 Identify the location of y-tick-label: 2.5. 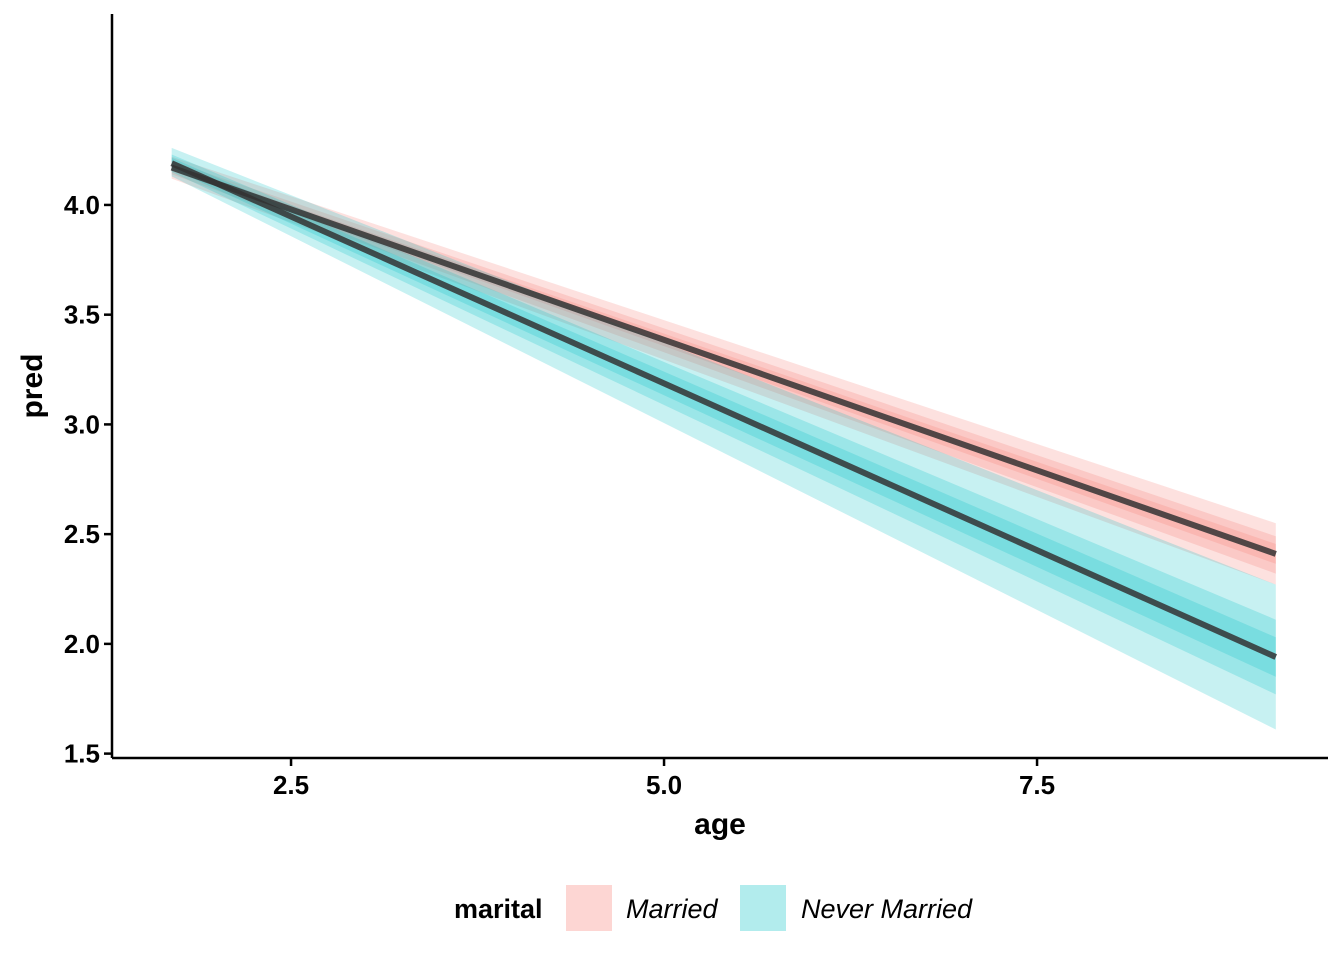
(82, 534).